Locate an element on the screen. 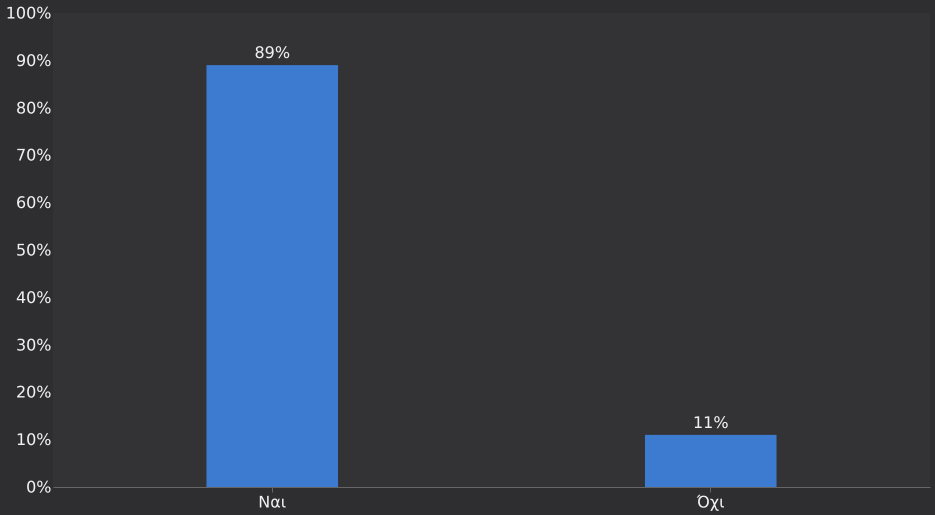 This screenshot has height=515, width=935. y-tick-label: 70% is located at coordinates (34, 155).